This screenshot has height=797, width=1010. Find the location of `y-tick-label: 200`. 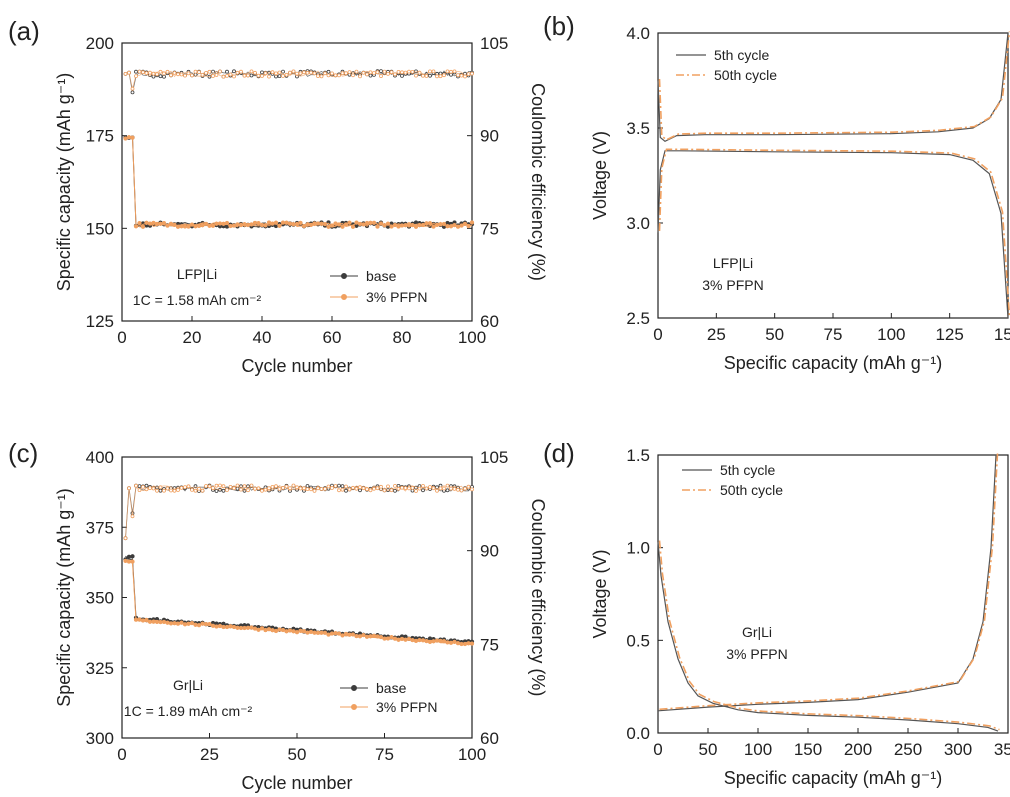

y-tick-label: 200 is located at coordinates (100, 43).